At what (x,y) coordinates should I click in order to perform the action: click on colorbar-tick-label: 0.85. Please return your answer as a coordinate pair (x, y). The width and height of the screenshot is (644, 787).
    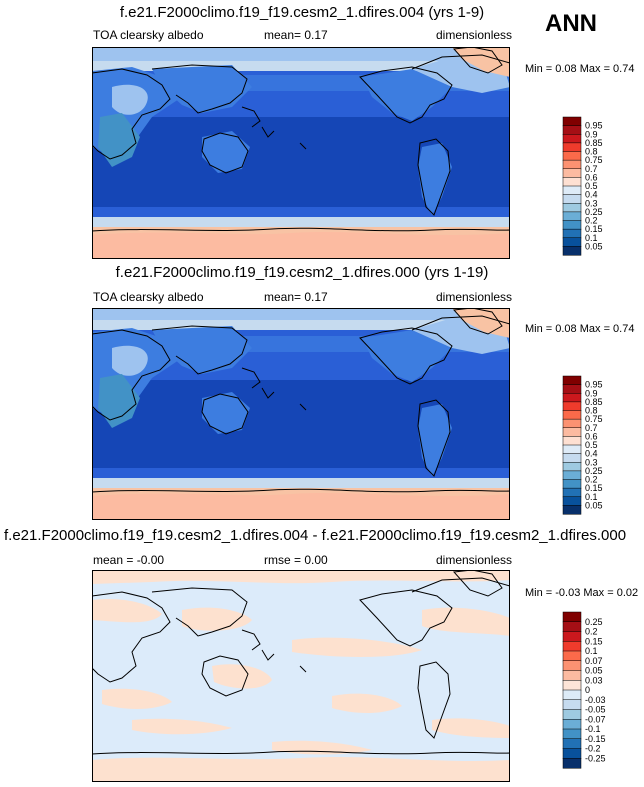
    Looking at the image, I should click on (594, 143).